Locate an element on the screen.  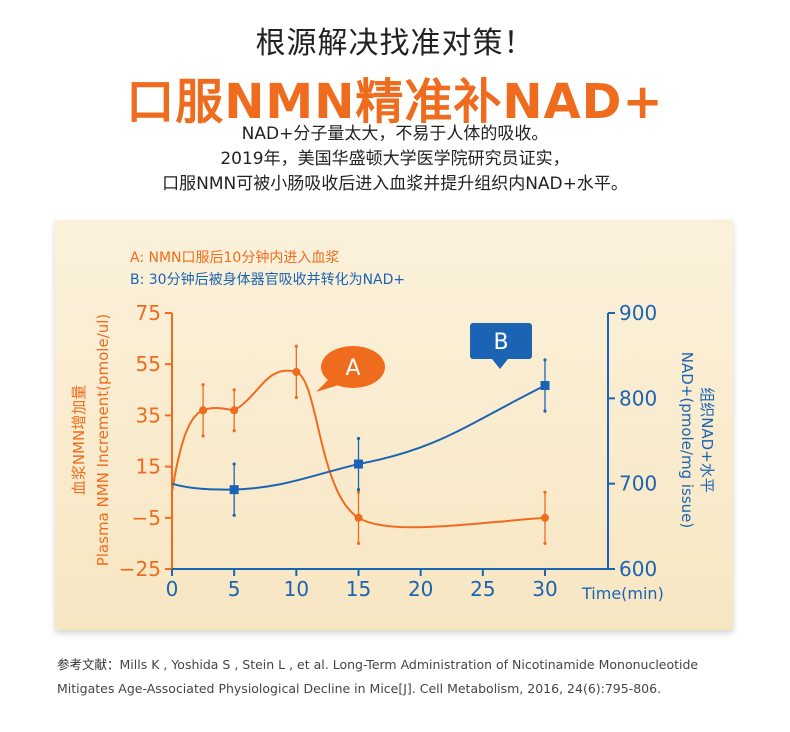
y-left-label-cn: 血浆NMN增加量 is located at coordinates (79, 440).